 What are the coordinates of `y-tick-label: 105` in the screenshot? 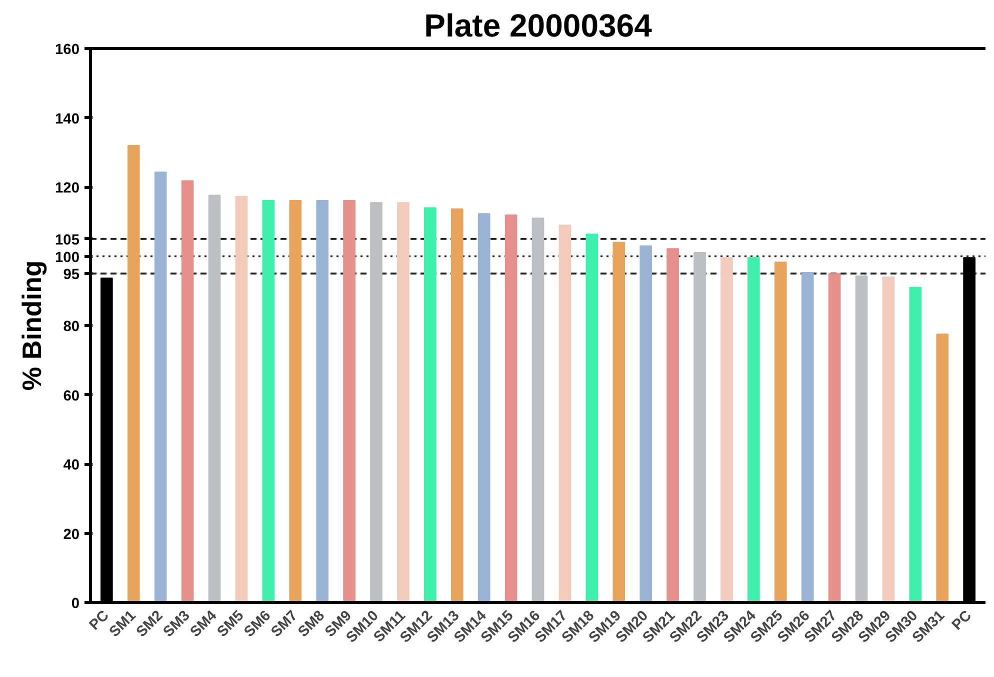 It's located at (67, 240).